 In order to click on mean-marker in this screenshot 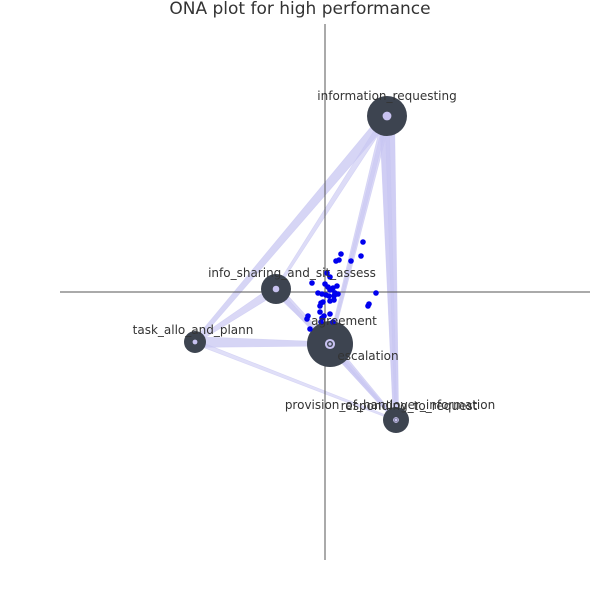, I will do `click(333, 296)`.